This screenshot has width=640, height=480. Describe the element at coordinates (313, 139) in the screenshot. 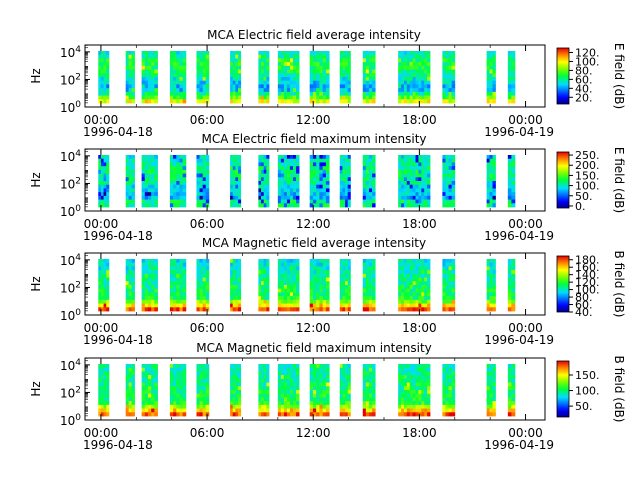

I see `panel-title: MCA Electric field maximum intensity` at that location.